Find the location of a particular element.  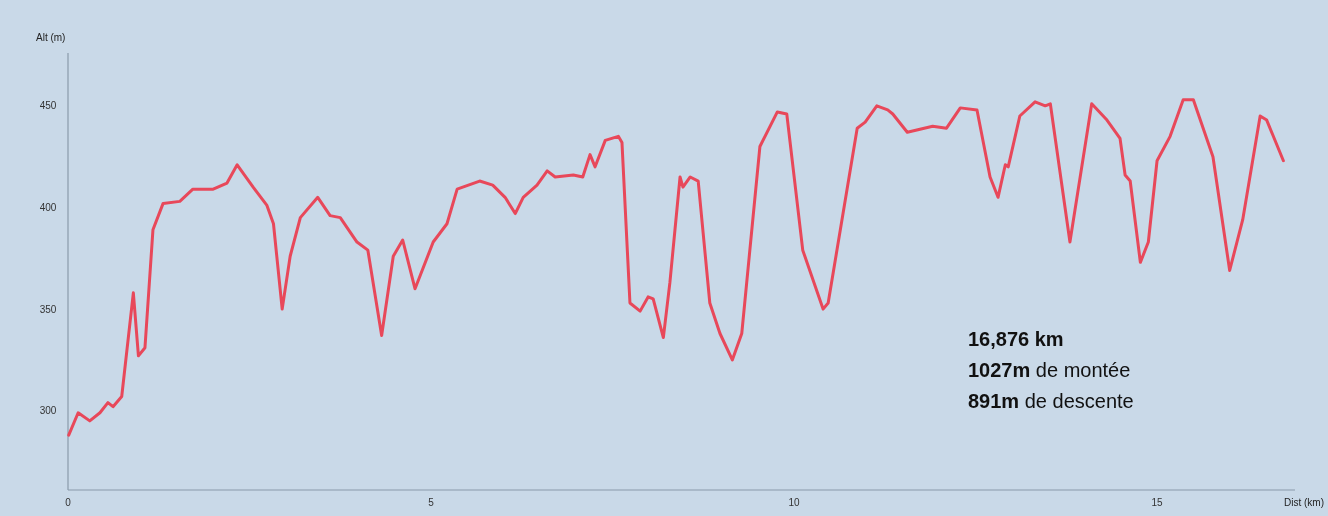

x-tick-label: 5 is located at coordinates (431, 502).